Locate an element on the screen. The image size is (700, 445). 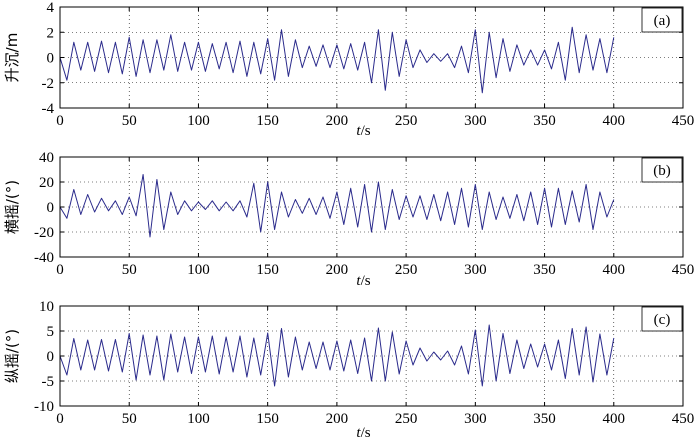
y-tick-label: 2 is located at coordinates (51, 33).